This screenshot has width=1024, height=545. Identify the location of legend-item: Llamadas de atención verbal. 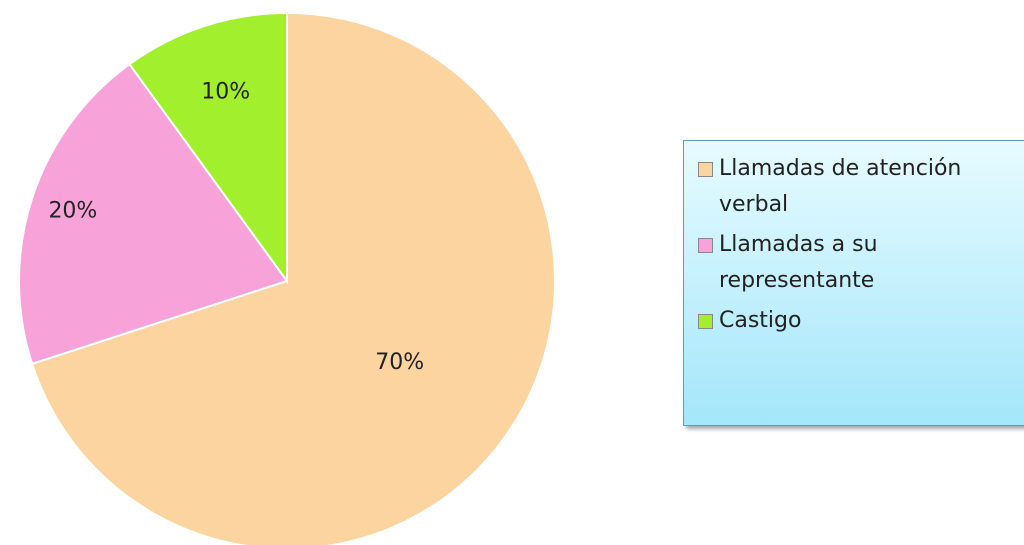
(858, 187).